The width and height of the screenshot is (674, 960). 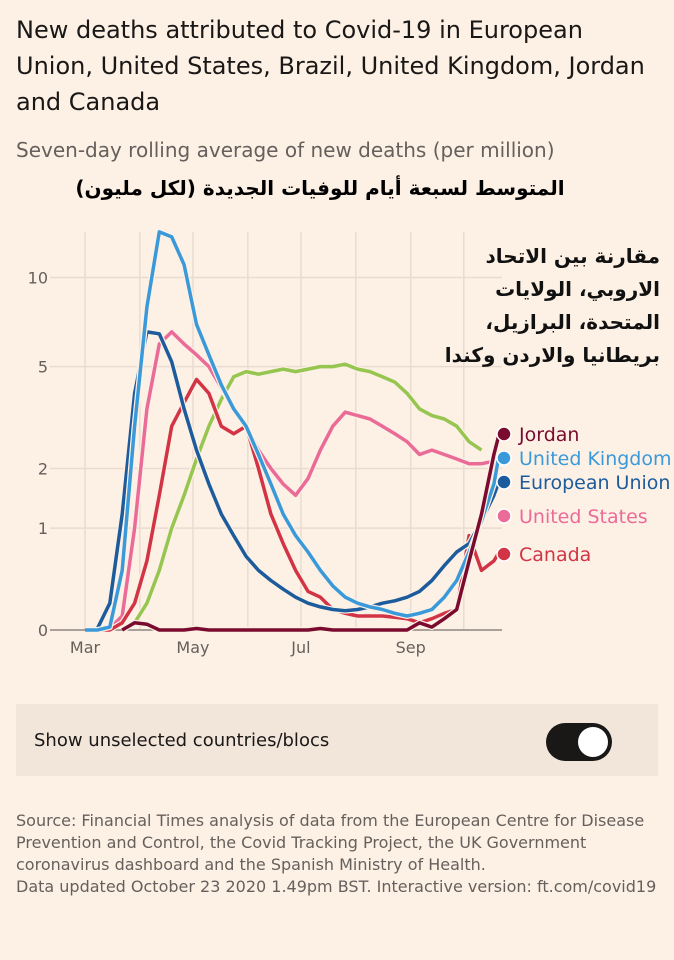 What do you see at coordinates (182, 740) in the screenshot?
I see `toggle-label: Show unselected countries/blocs` at bounding box center [182, 740].